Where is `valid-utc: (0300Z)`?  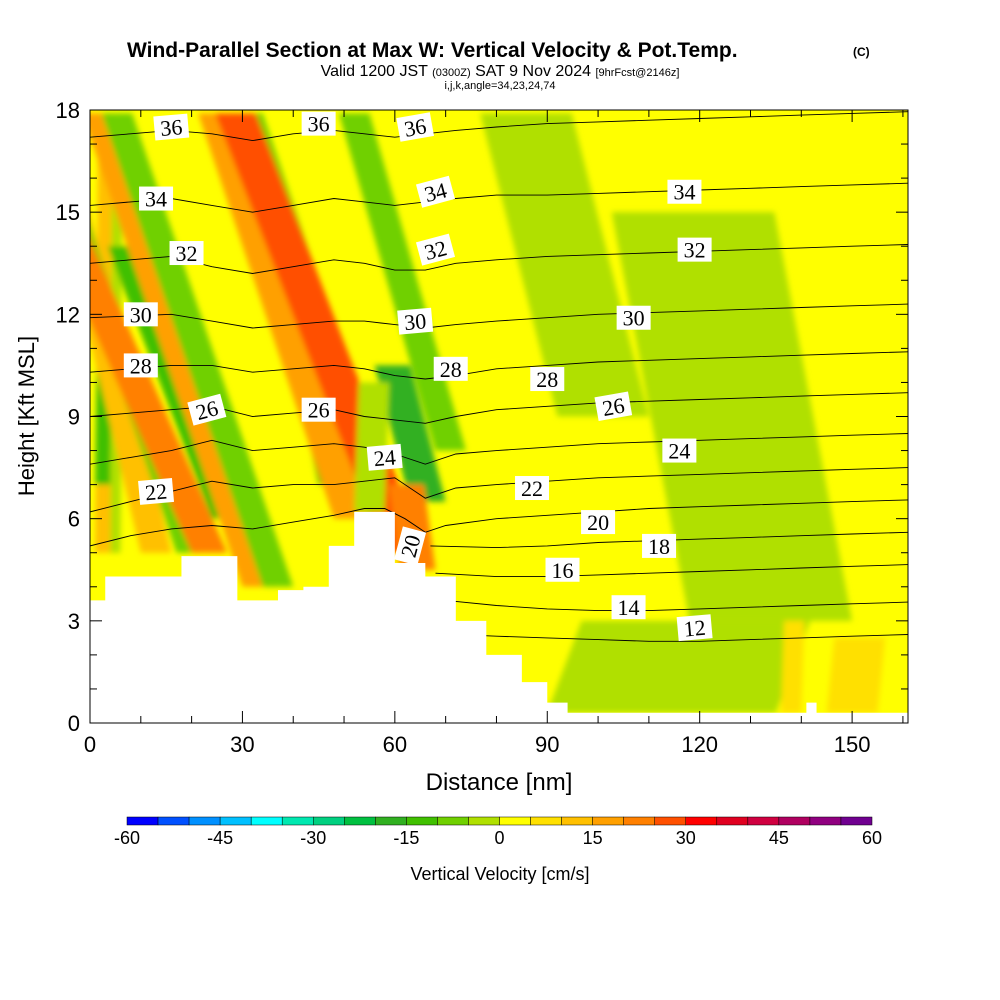
valid-utc: (0300Z) is located at coordinates (451, 73).